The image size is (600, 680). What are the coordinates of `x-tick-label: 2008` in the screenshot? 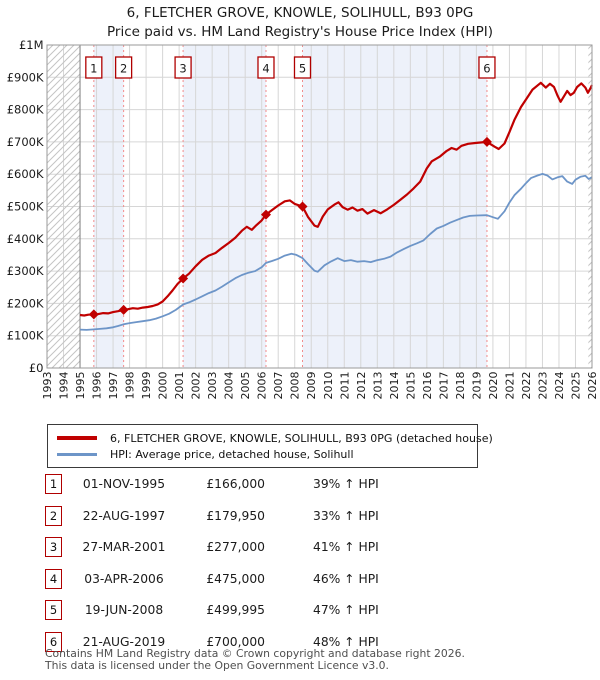 It's located at (295, 386).